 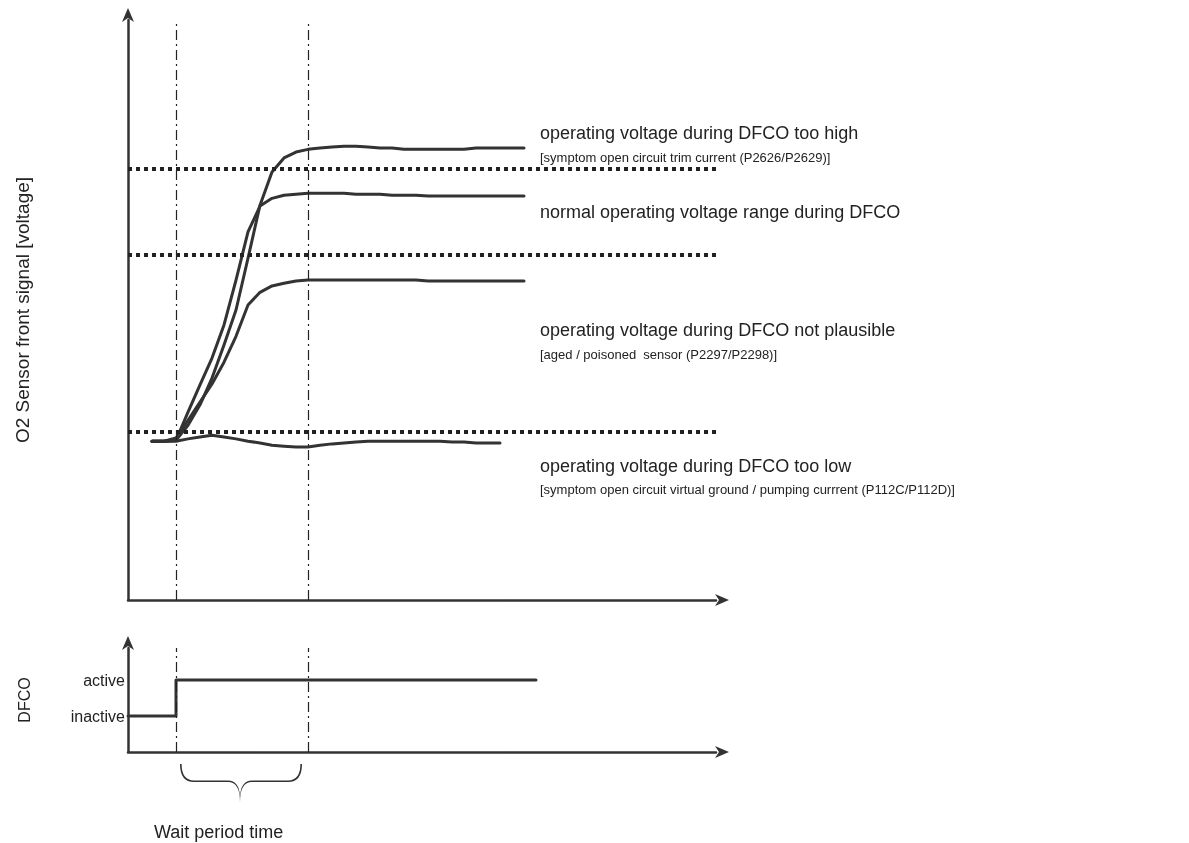 I want to click on annotation: [symptom open circuit virtual ground / pumping currrent (P112C/P112D)], so click(x=747, y=489).